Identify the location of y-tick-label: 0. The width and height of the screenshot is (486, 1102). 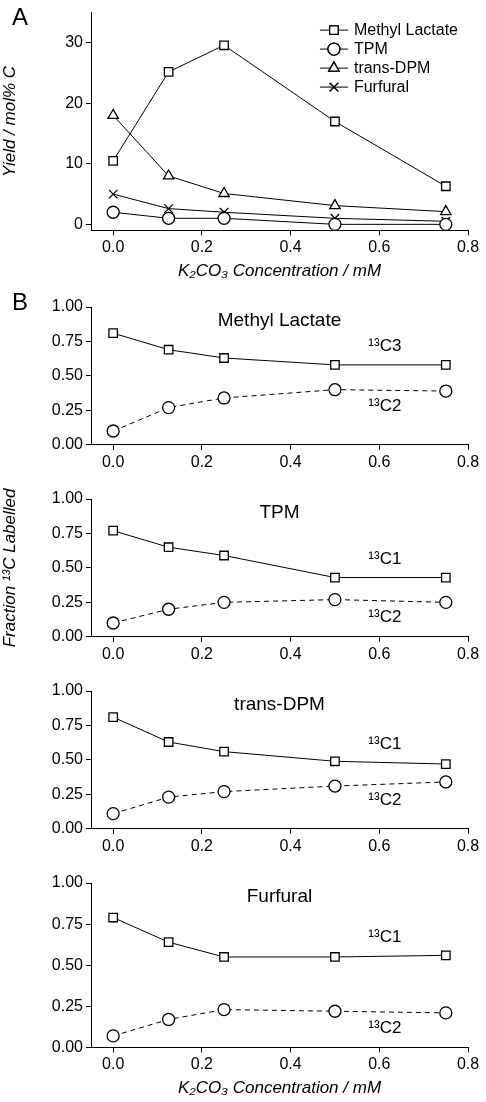
(79, 223).